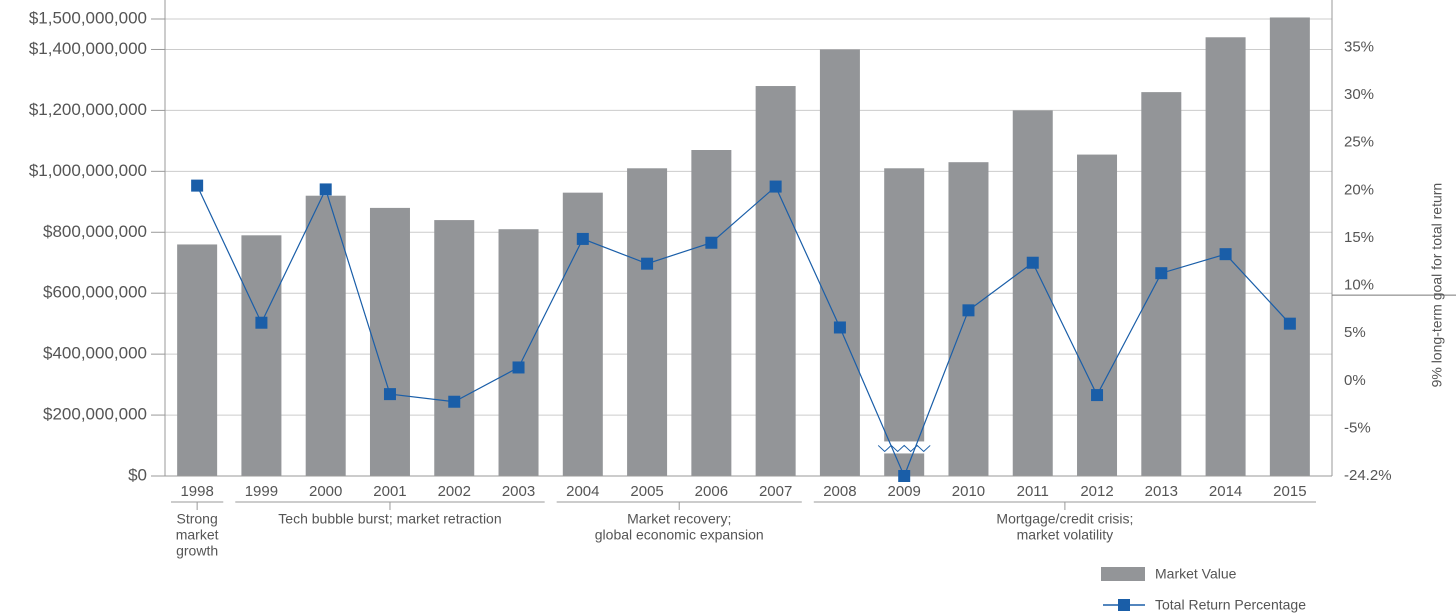 The width and height of the screenshot is (1456, 616). Describe the element at coordinates (839, 491) in the screenshot. I see `x-tick-label: 2008` at that location.